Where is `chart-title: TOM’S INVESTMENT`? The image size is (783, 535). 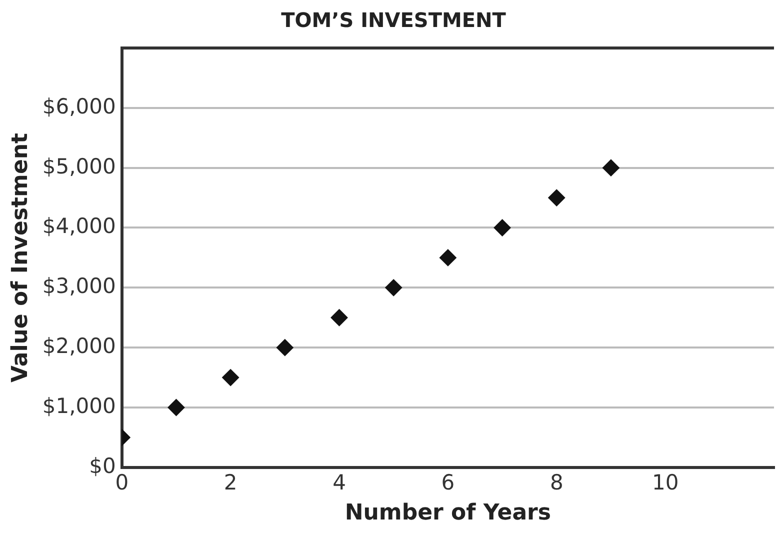 chart-title: TOM’S INVESTMENT is located at coordinates (393, 20).